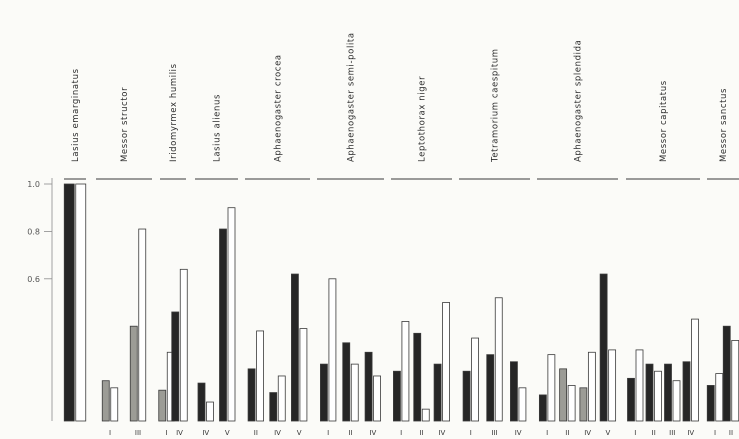  What do you see at coordinates (724, 125) in the screenshot?
I see `species-label: Messor sanctus` at bounding box center [724, 125].